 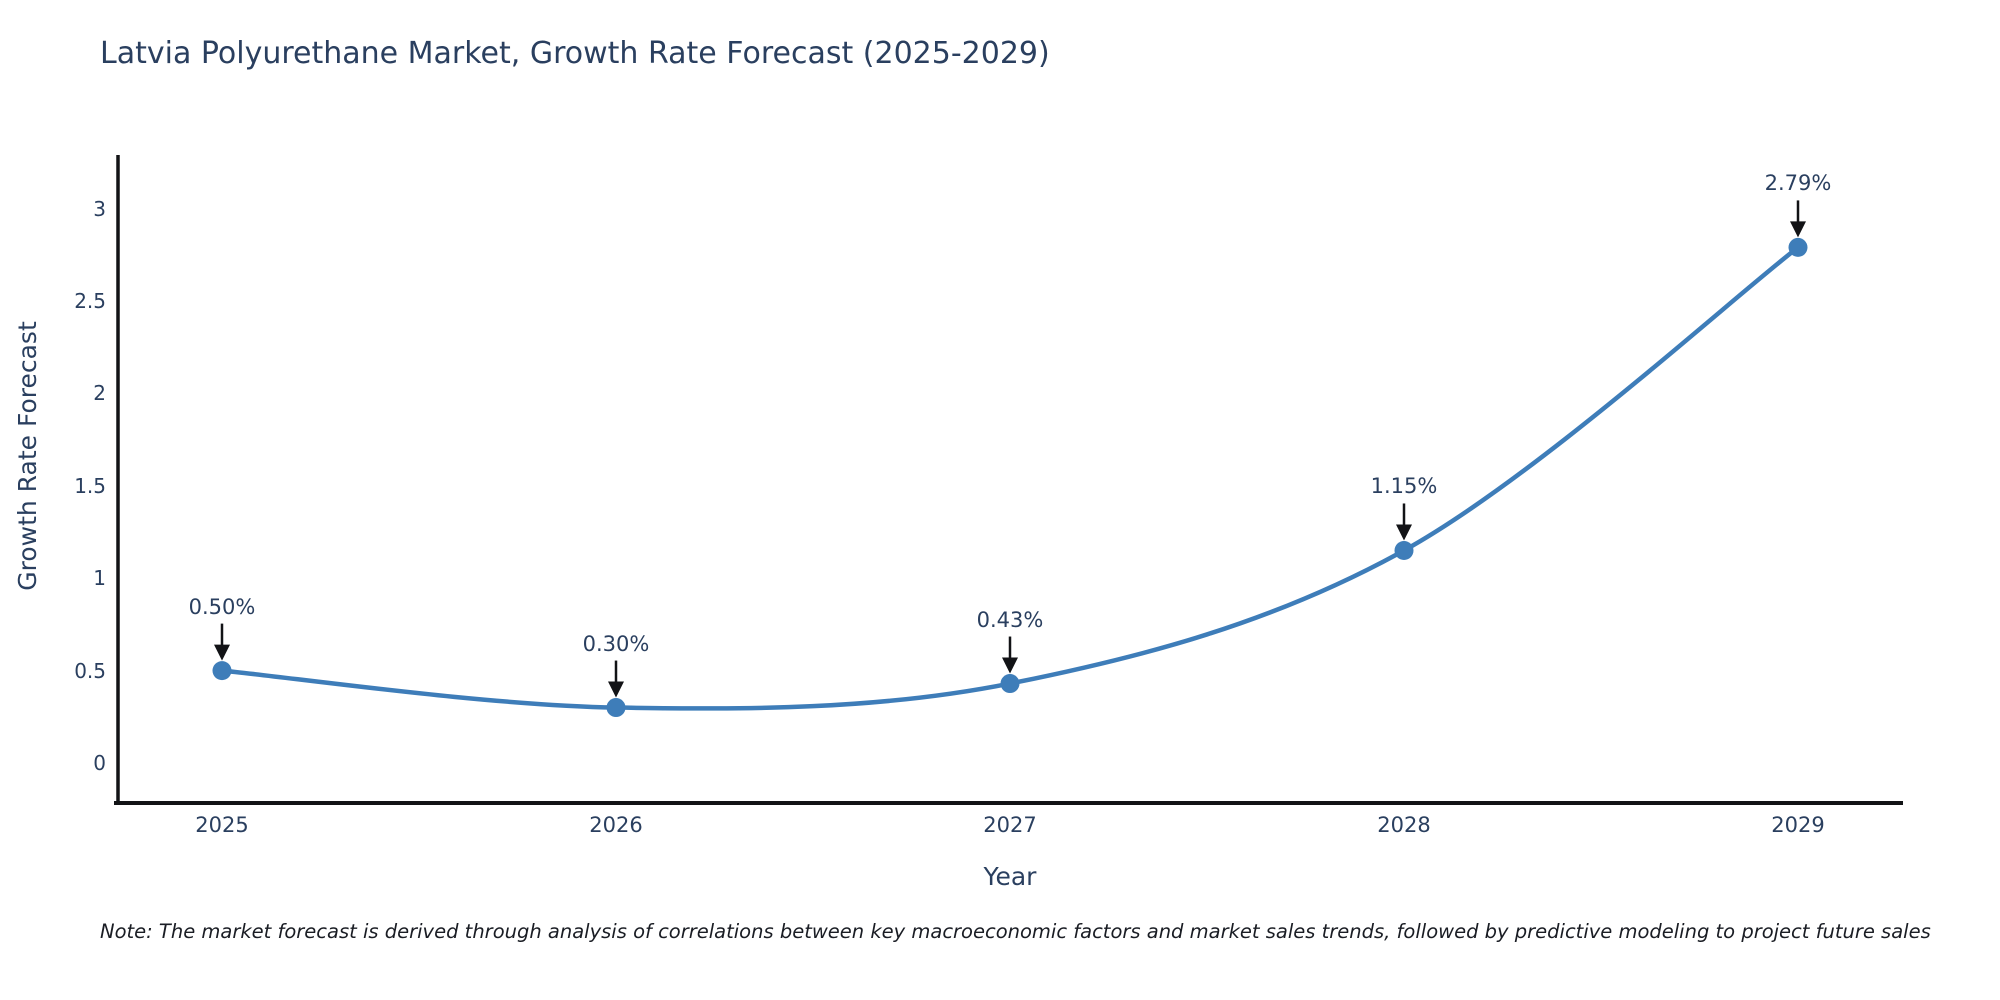 What do you see at coordinates (99, 578) in the screenshot?
I see `y-tick-label: 1` at bounding box center [99, 578].